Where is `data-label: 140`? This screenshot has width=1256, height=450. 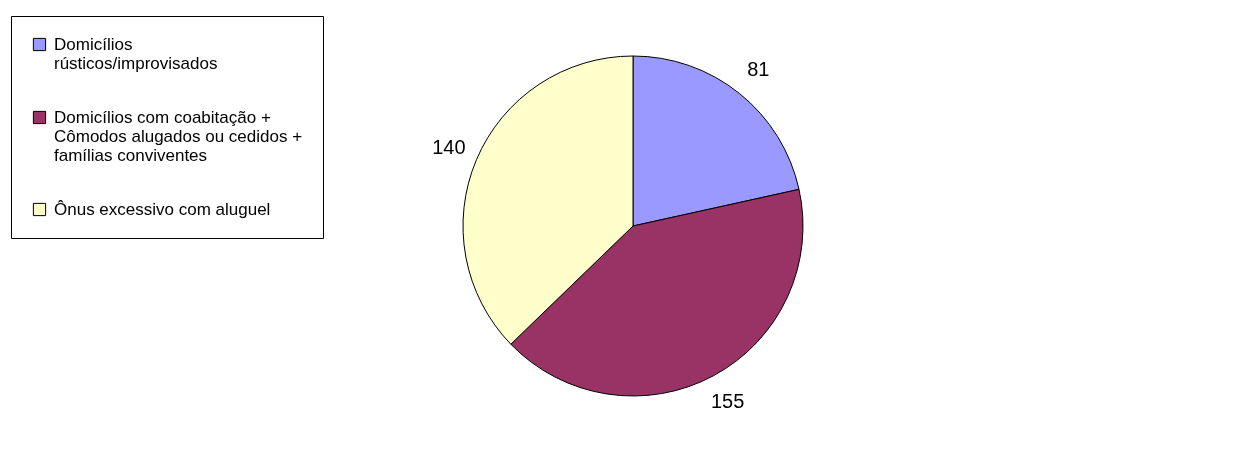
data-label: 140 is located at coordinates (449, 146).